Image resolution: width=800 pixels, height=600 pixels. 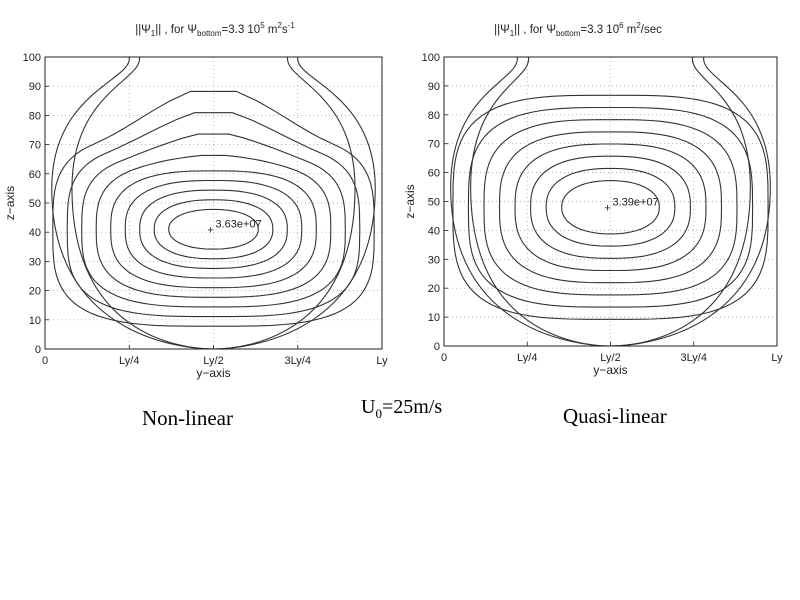 I want to click on caption-quasilinear: Quasi-linear, so click(x=615, y=416).